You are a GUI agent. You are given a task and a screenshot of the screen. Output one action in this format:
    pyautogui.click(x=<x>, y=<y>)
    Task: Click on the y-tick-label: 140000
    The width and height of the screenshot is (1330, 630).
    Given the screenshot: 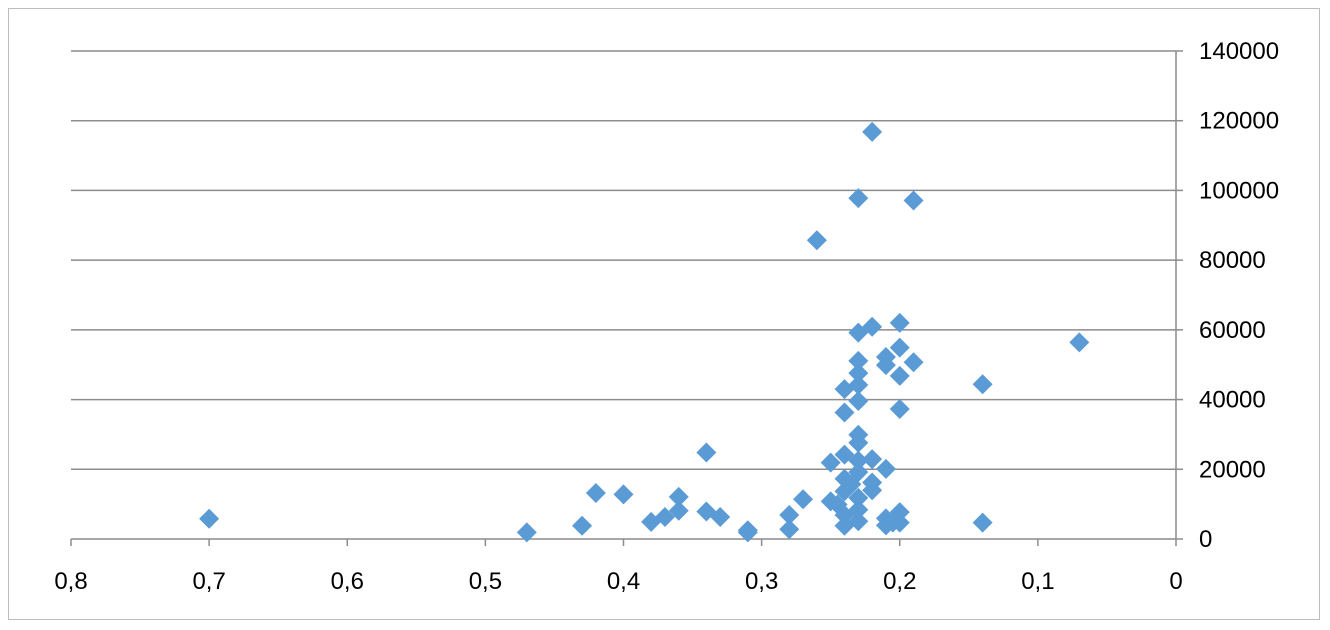 What is the action you would take?
    pyautogui.click(x=1239, y=51)
    